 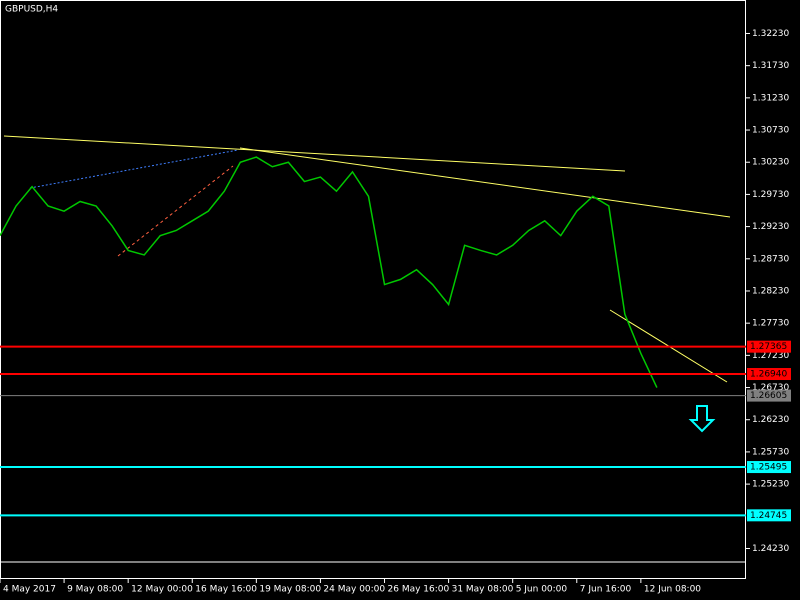 I want to click on level-label: 1.26940, so click(x=768, y=375).